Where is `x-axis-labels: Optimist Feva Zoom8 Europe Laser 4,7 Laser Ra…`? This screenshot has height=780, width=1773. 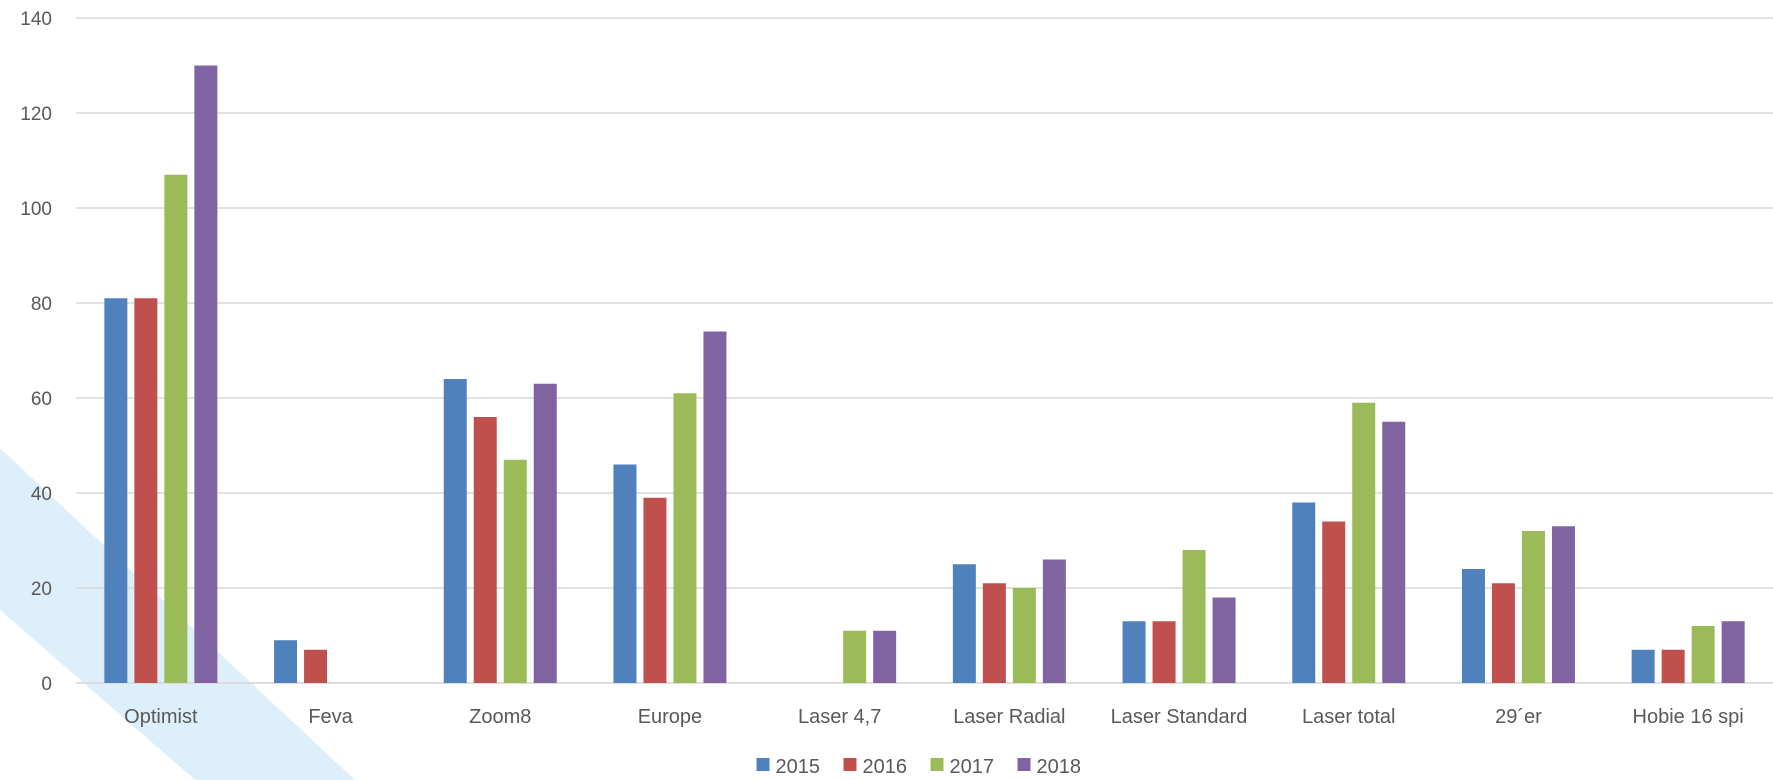 x-axis-labels: Optimist Feva Zoom8 Europe Laser 4,7 Laser Ra… is located at coordinates (934, 717).